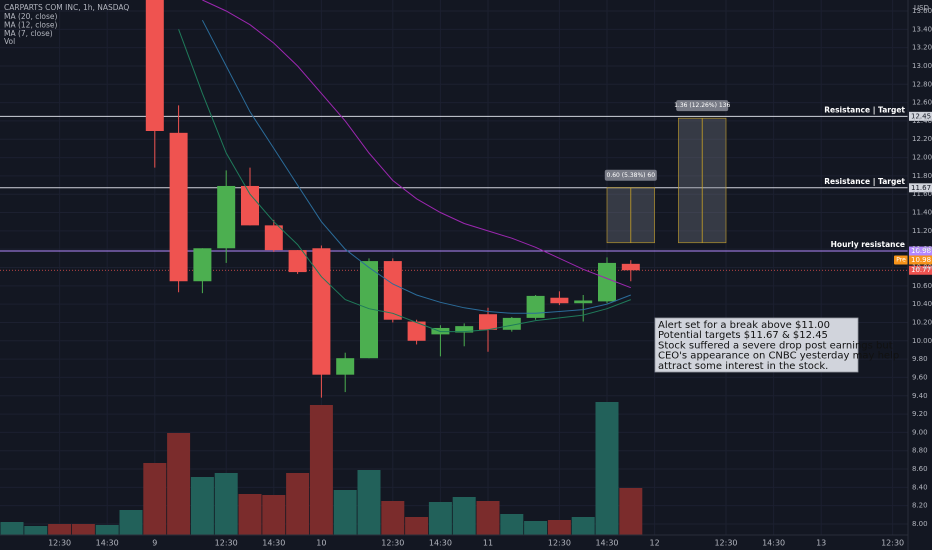 The width and height of the screenshot is (932, 550). What do you see at coordinates (743, 366) in the screenshot?
I see `note-line: attract some interest in the stock.` at bounding box center [743, 366].